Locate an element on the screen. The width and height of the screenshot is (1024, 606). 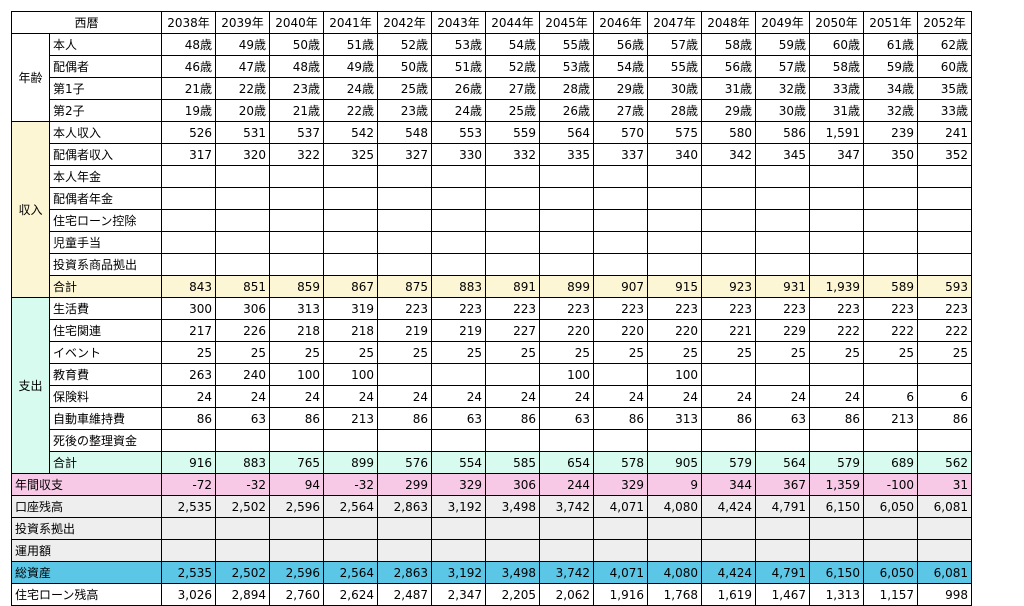
value-cell: 52歳 is located at coordinates (512, 66).